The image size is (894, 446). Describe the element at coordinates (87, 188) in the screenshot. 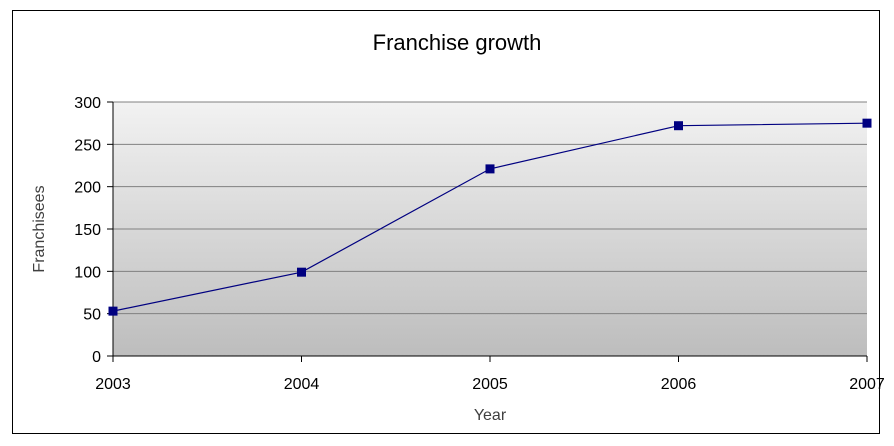

I see `y-tick-label: 200` at that location.